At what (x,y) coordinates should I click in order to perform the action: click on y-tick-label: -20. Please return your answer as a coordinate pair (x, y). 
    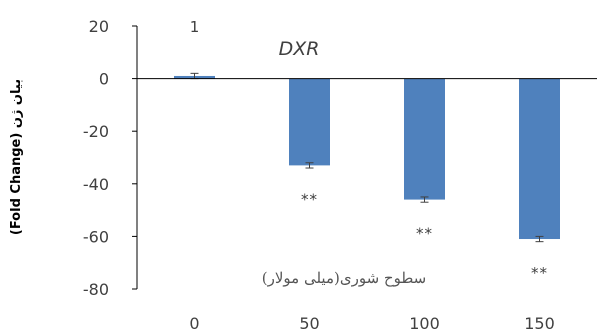
    Looking at the image, I should click on (96, 131).